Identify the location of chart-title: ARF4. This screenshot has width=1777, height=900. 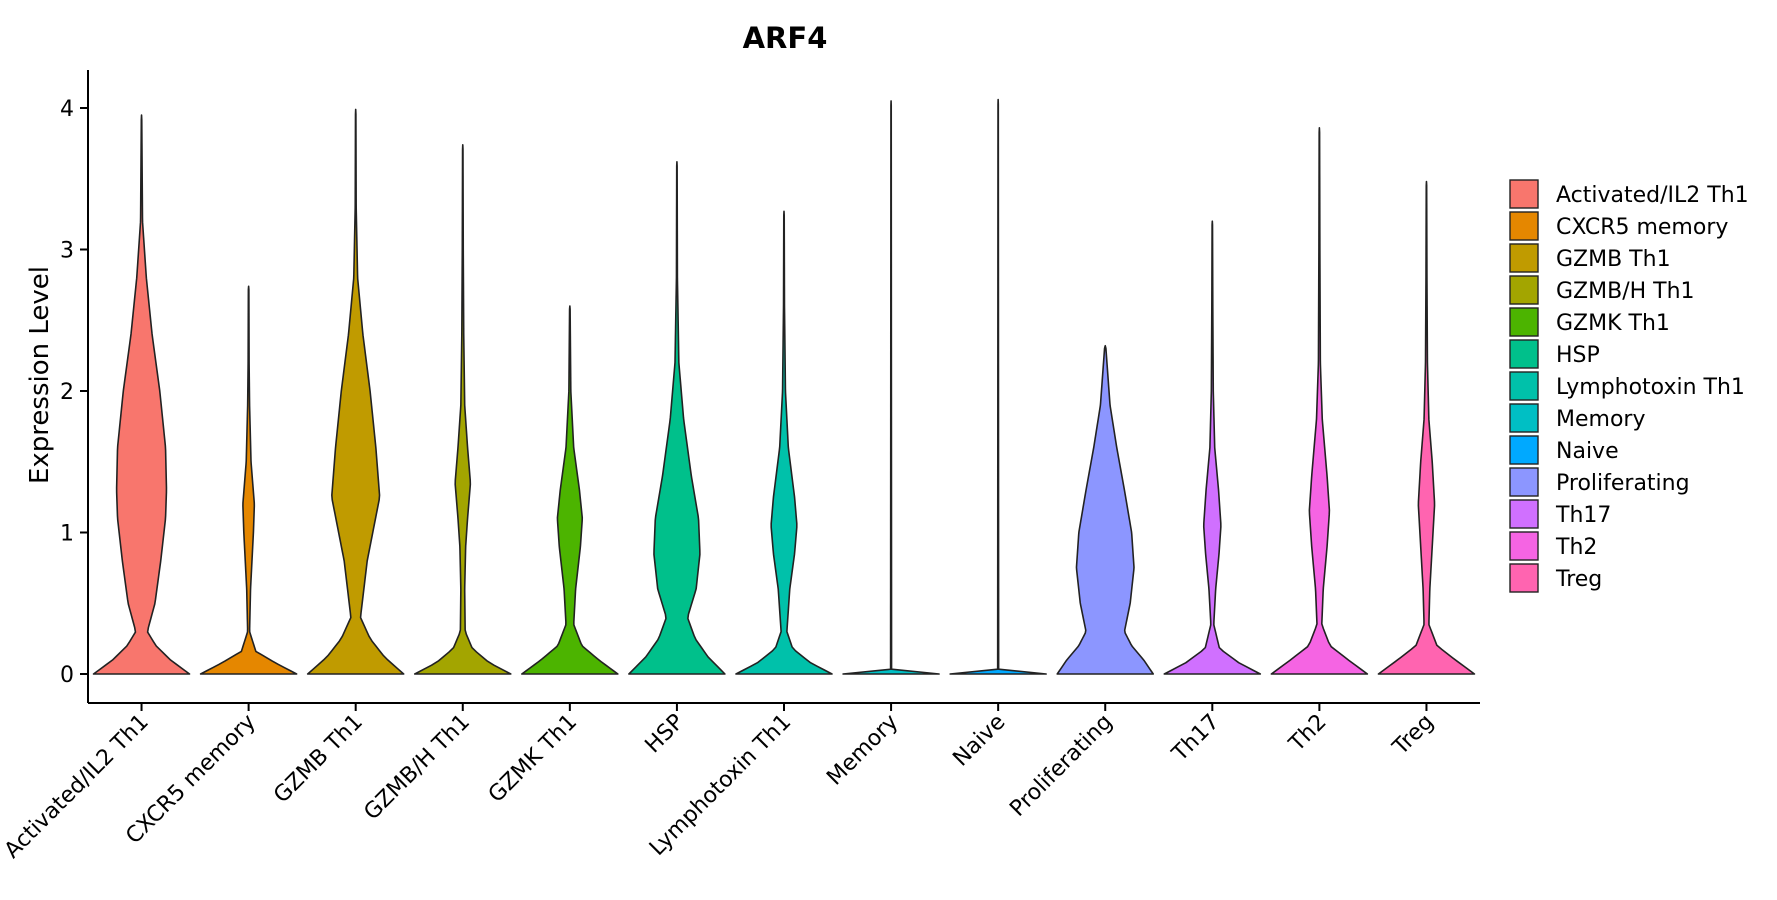
(785, 38).